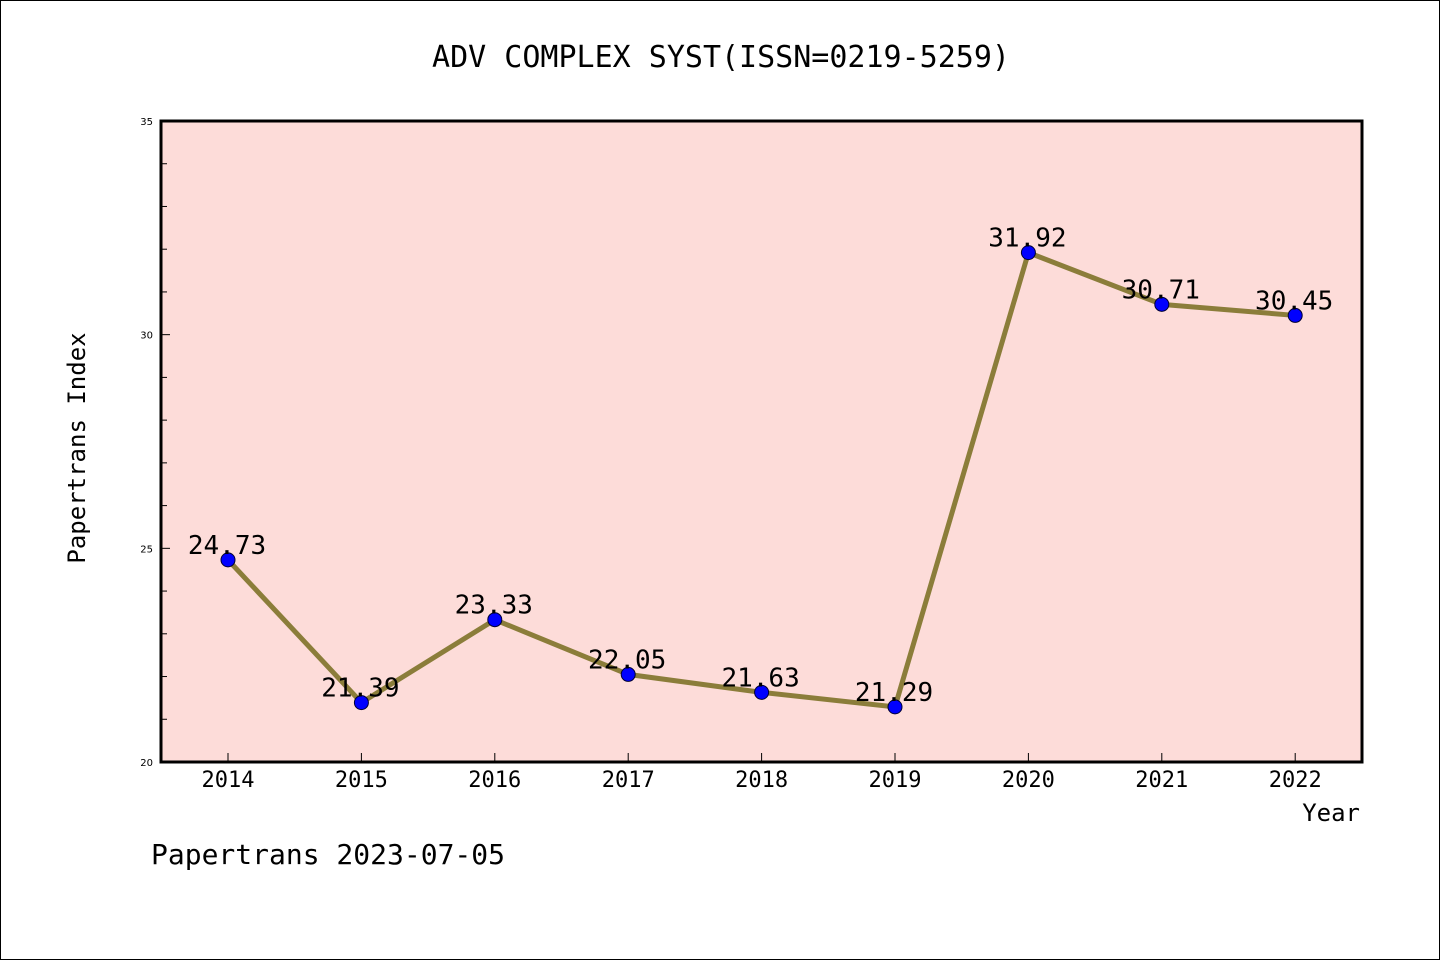  What do you see at coordinates (1331, 813) in the screenshot?
I see `x-axis-label: Year` at bounding box center [1331, 813].